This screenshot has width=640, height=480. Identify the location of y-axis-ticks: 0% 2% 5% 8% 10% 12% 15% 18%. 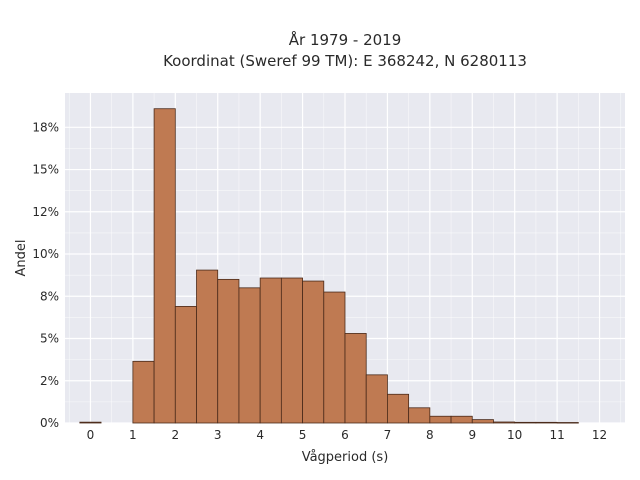
(45, 275).